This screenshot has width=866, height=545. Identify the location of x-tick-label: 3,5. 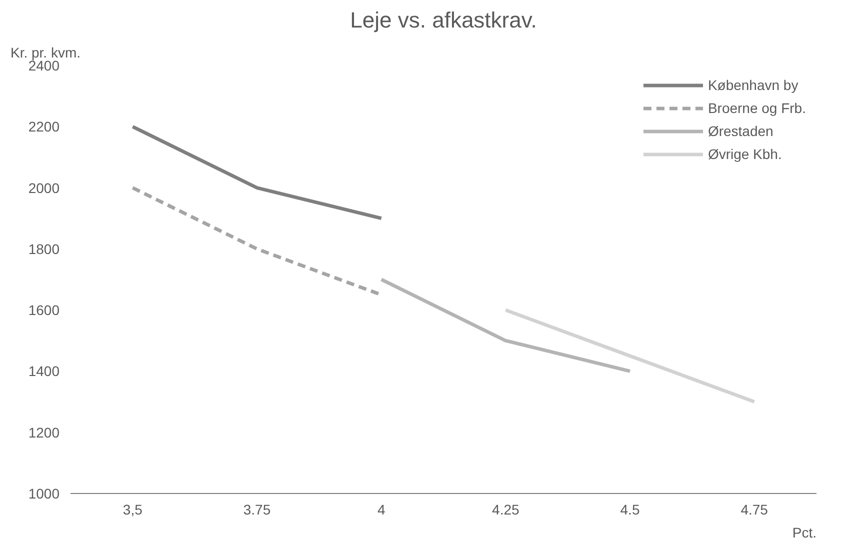
(132, 510).